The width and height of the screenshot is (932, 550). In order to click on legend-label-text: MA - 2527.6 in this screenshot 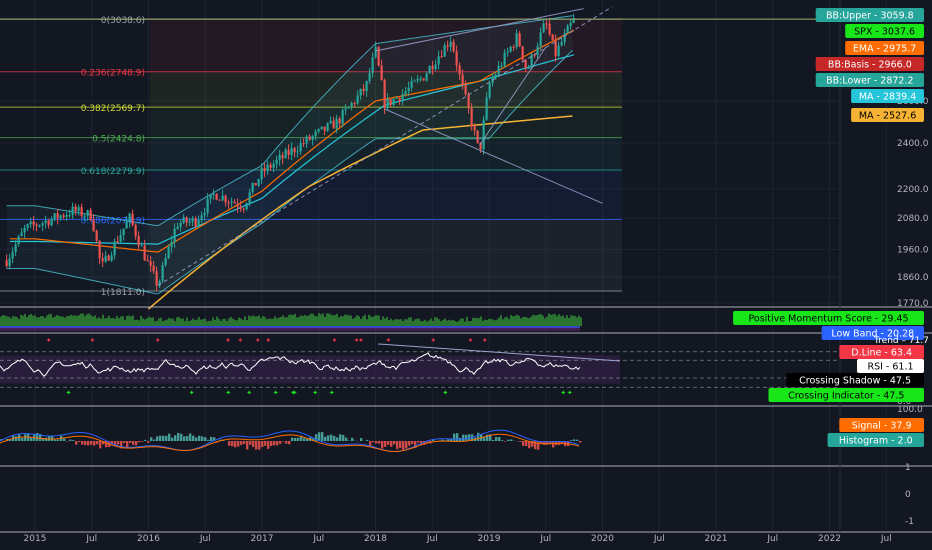, I will do `click(887, 116)`.